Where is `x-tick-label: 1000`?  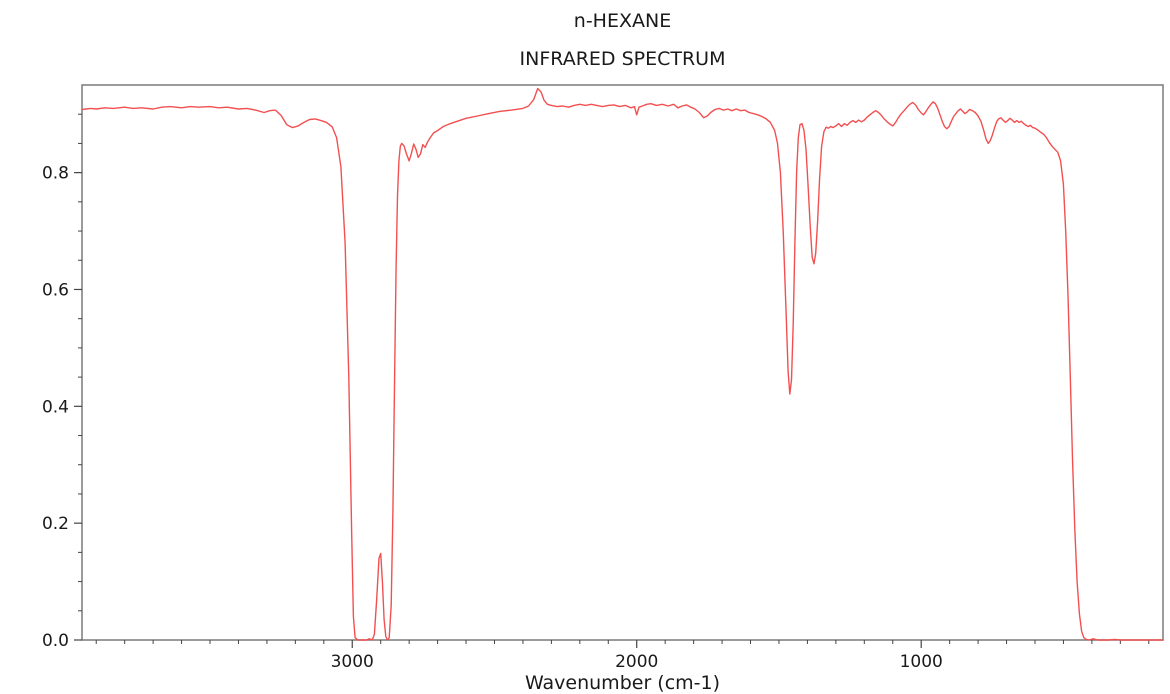
x-tick-label: 1000 is located at coordinates (921, 662).